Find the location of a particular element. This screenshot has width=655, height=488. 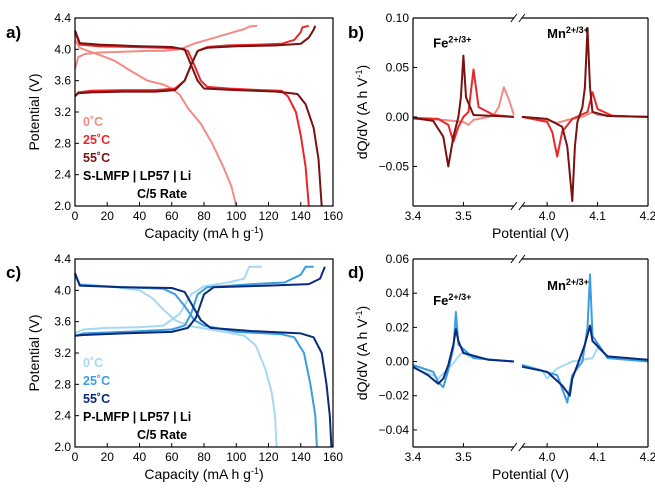

panel-label: c) is located at coordinates (13, 272).